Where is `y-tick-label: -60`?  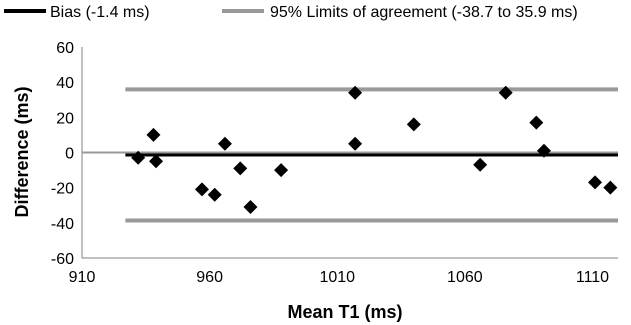
y-tick-label: -60 is located at coordinates (62, 259).